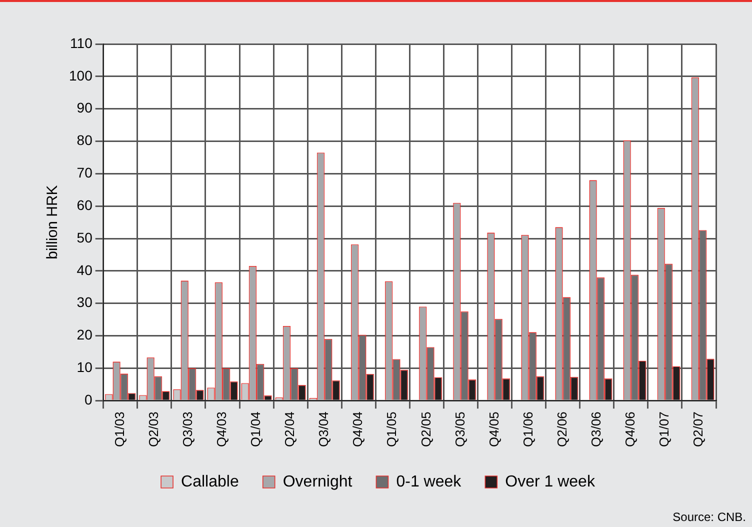  Describe the element at coordinates (153, 430) in the screenshot. I see `x-tick-label: Q2/03` at that location.